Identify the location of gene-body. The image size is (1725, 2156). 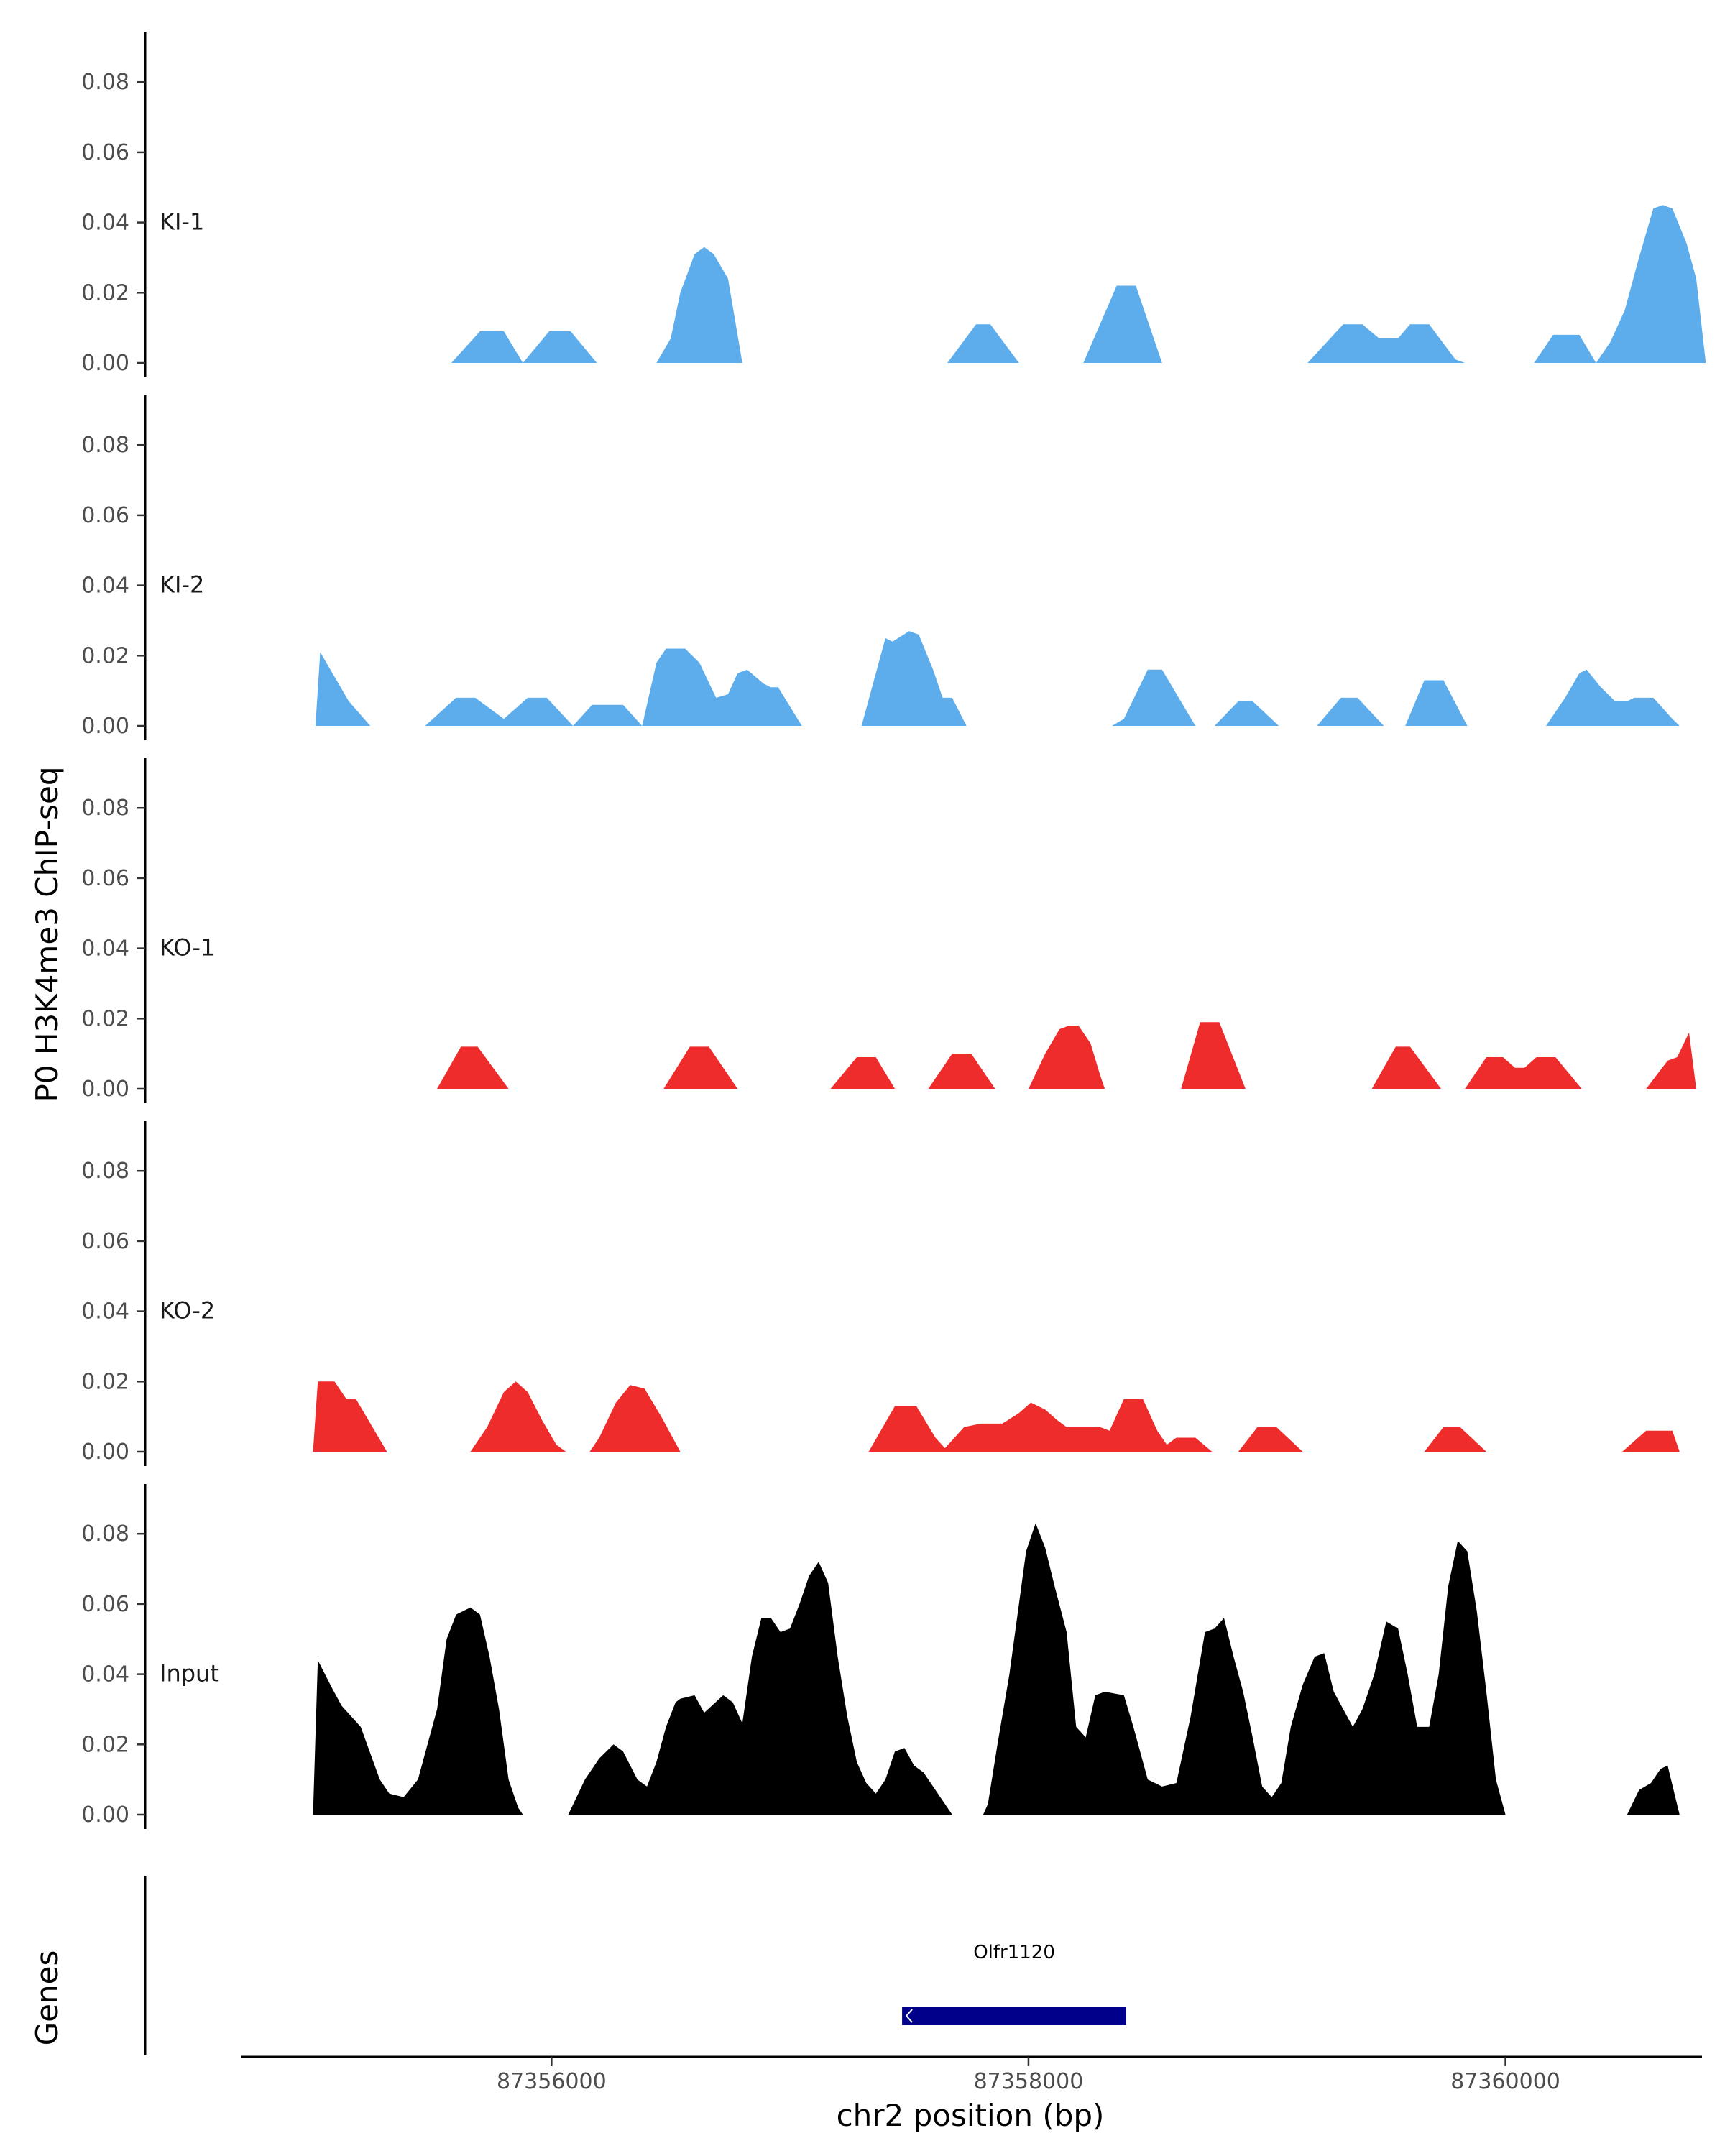
(1014, 2016).